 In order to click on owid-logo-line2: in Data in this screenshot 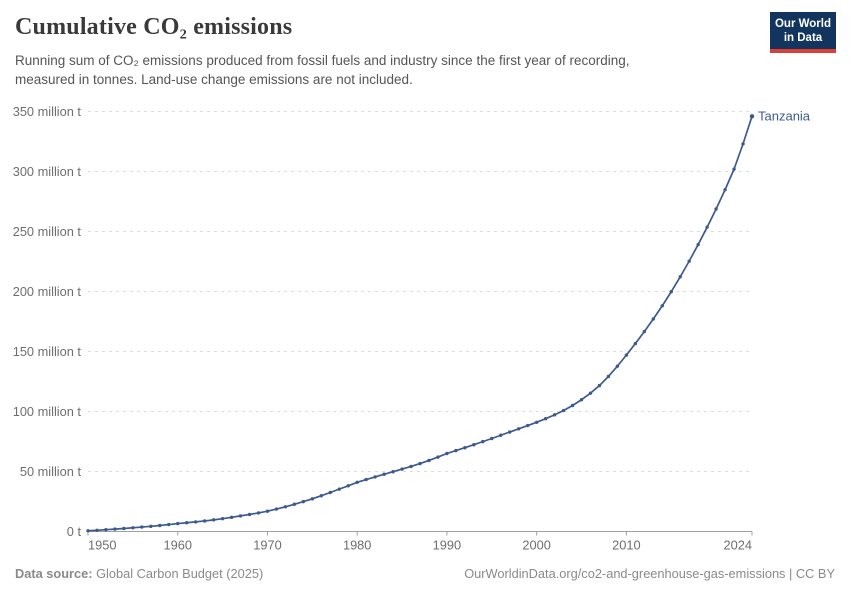, I will do `click(803, 38)`.